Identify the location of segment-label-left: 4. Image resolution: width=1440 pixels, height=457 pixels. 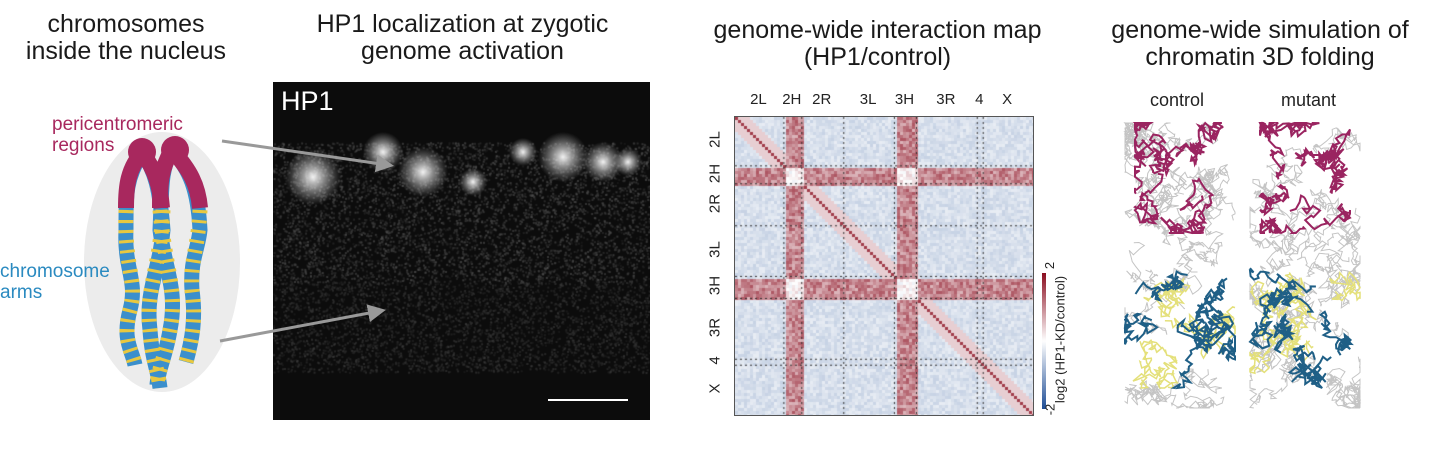
(715, 360).